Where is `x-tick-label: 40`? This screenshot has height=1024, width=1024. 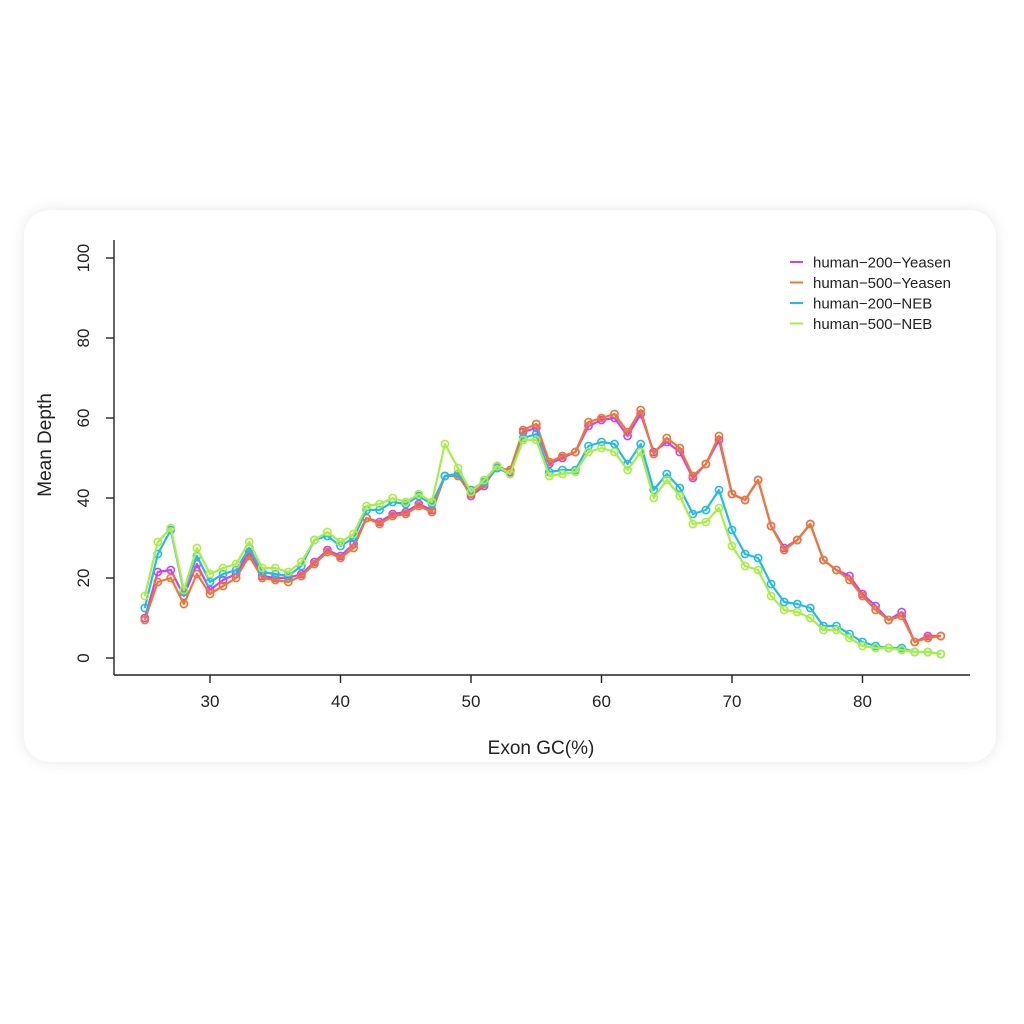 x-tick-label: 40 is located at coordinates (340, 701).